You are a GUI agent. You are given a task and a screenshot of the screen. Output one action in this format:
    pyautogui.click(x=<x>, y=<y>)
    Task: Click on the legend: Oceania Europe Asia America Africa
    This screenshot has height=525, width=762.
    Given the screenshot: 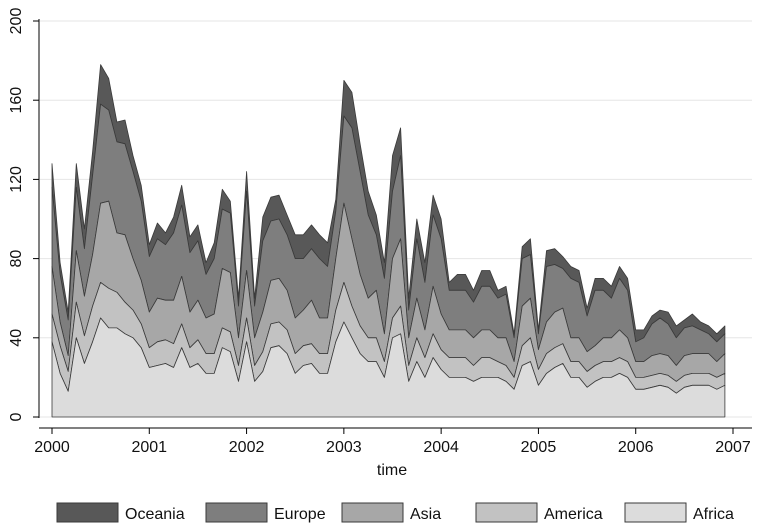 What is the action you would take?
    pyautogui.click(x=395, y=512)
    